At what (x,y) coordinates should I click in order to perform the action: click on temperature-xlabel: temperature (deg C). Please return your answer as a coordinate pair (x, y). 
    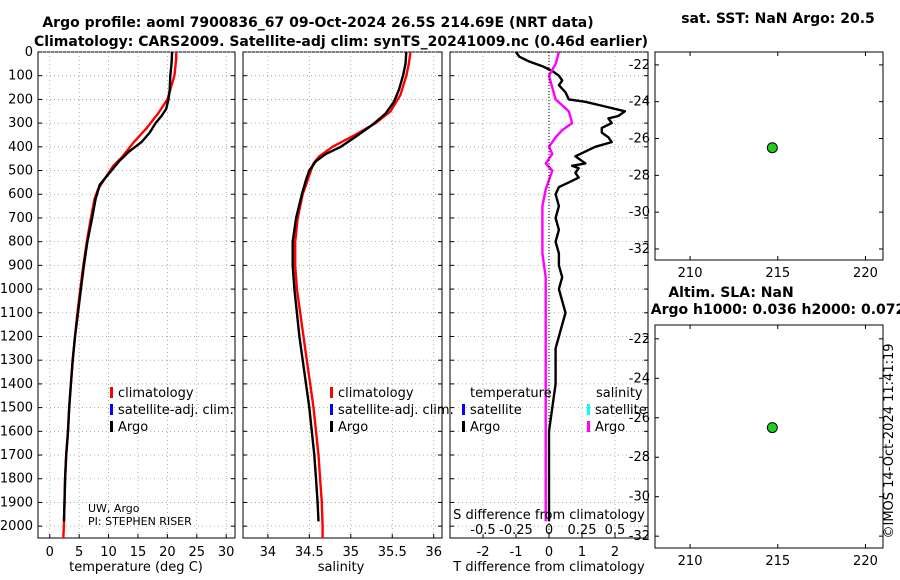
    Looking at the image, I should click on (136, 567).